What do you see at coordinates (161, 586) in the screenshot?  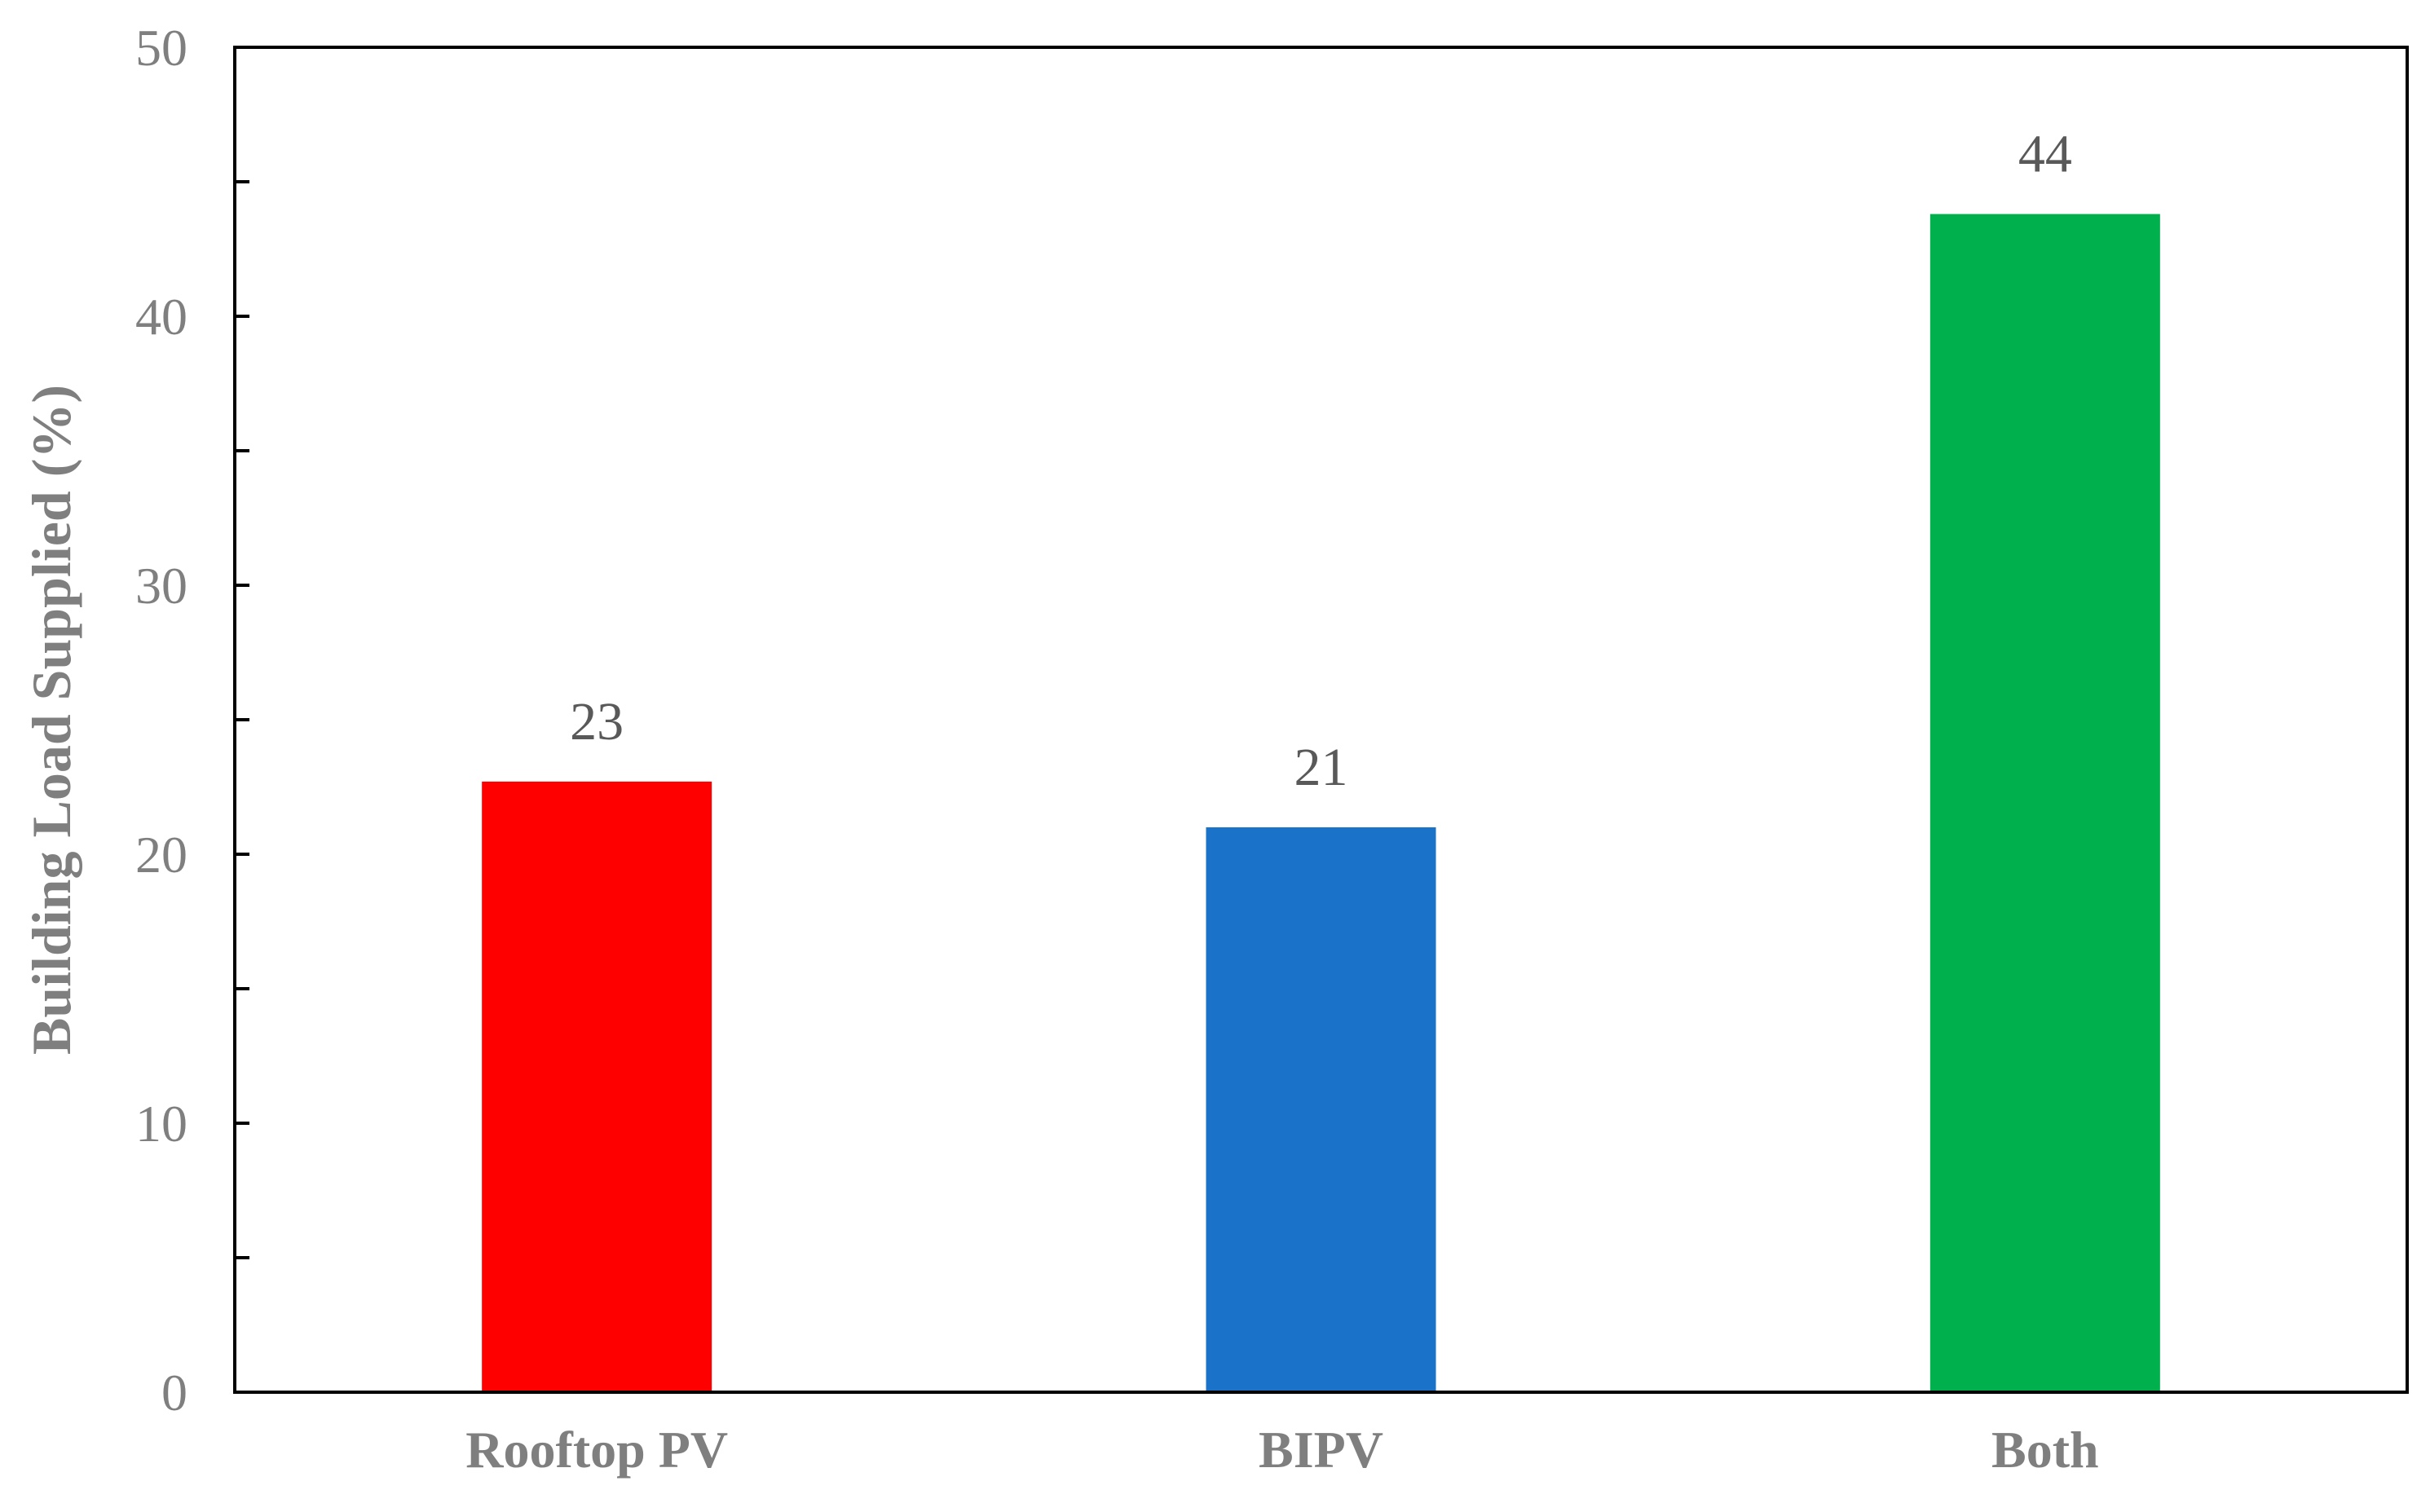 I see `y-tick-label: 30` at bounding box center [161, 586].